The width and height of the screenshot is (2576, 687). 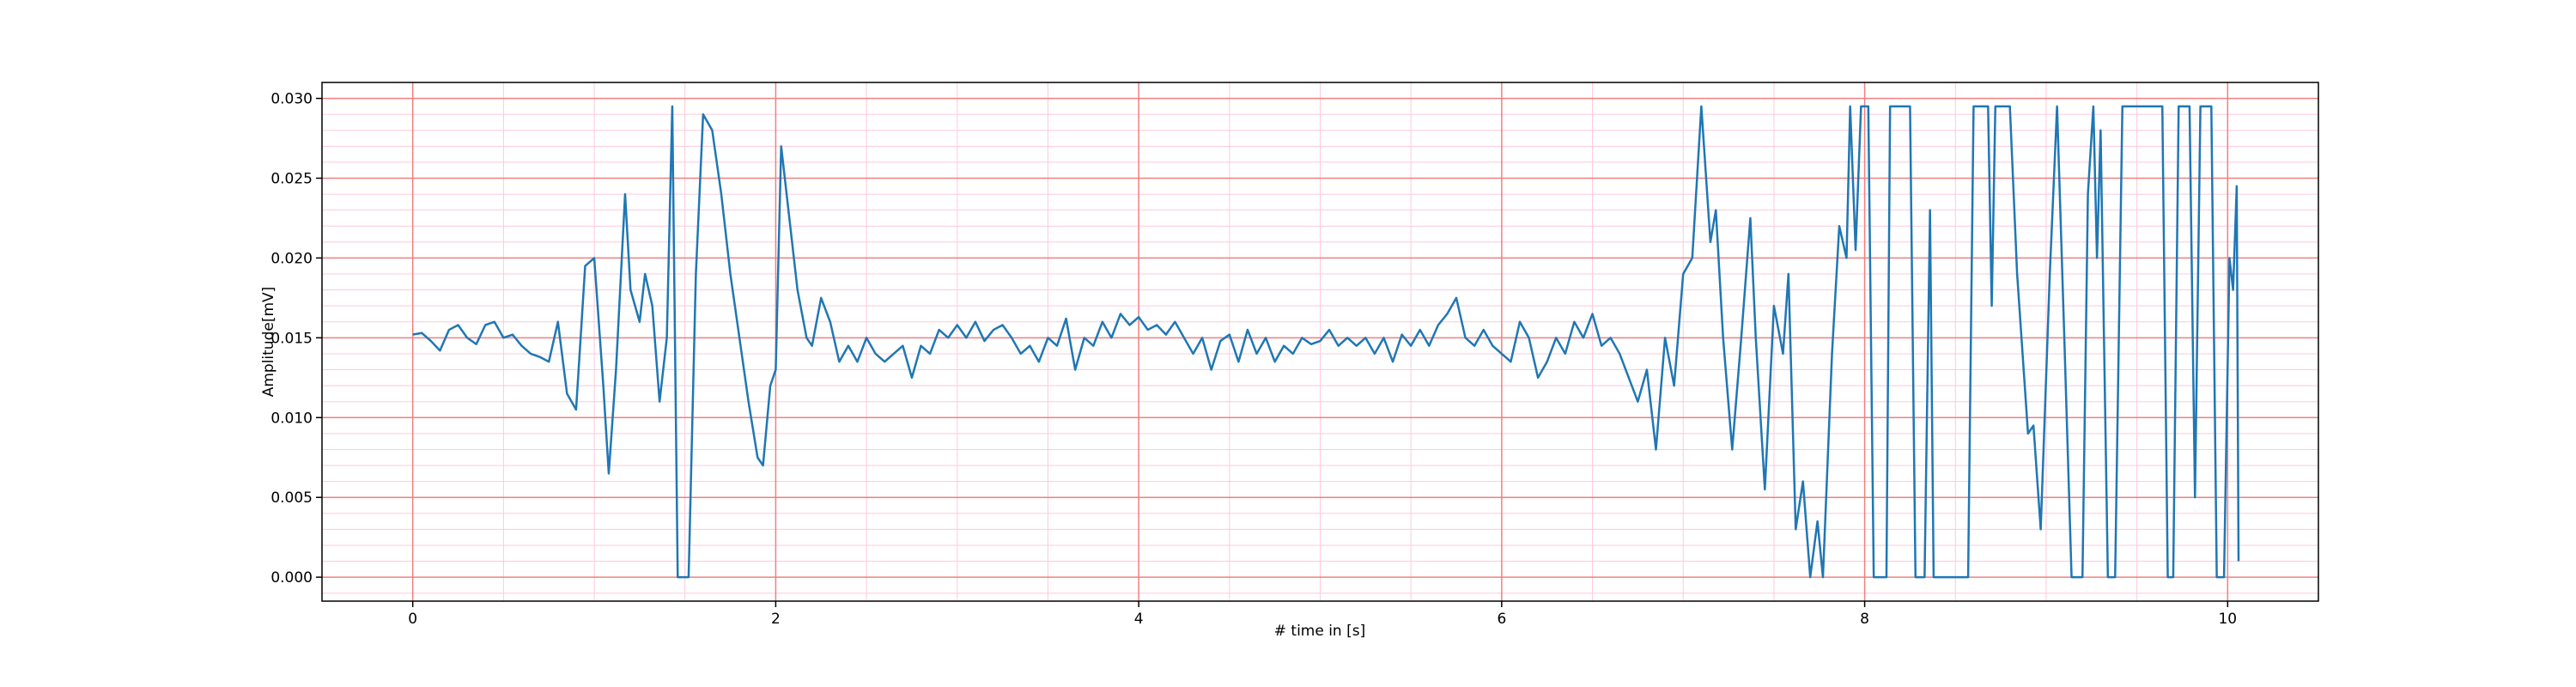 I want to click on x-tick-label: 10, so click(x=2228, y=619).